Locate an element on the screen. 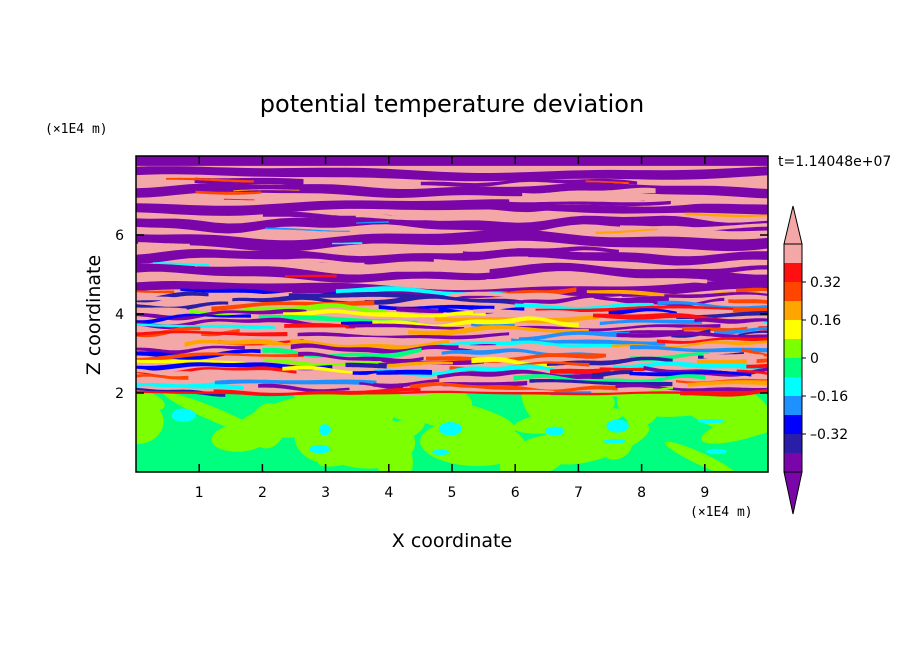 Image resolution: width=904 pixels, height=654 pixels. colorbar: 0.32 0.16 0 –0.16 –0.32 is located at coordinates (815, 360).